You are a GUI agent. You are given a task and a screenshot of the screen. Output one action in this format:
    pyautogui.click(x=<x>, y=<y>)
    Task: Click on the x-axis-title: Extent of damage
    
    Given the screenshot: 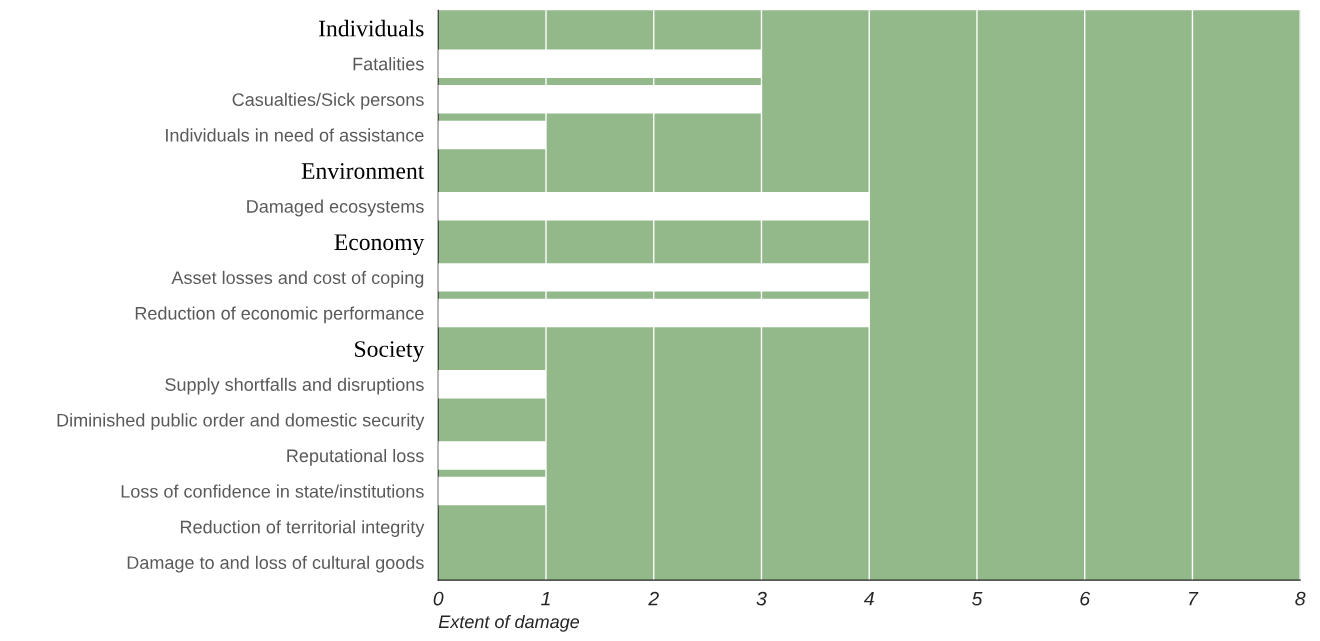 What is the action you would take?
    pyautogui.click(x=509, y=623)
    